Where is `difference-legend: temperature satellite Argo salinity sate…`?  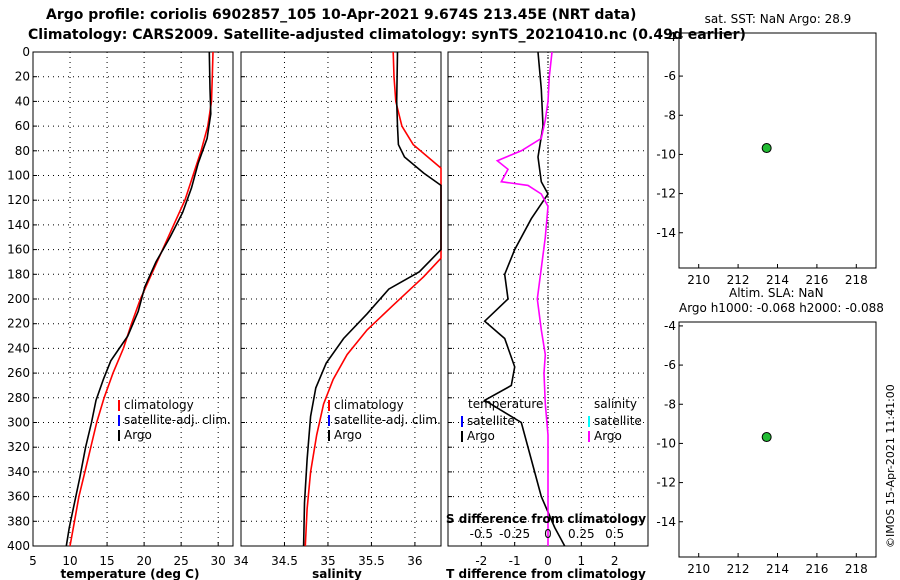
difference-legend: temperature satellite Argo salinity sate… is located at coordinates (551, 420).